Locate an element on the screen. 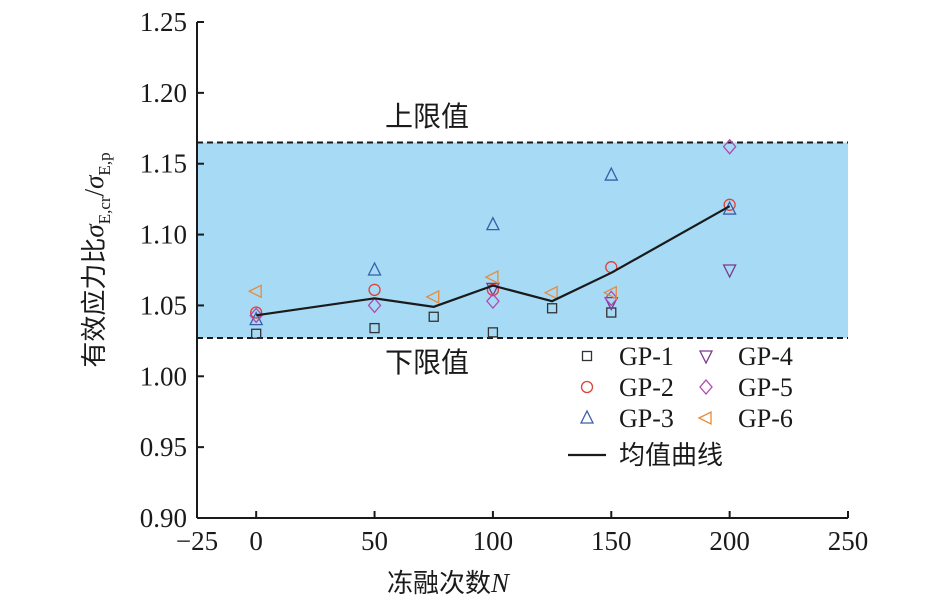 The height and width of the screenshot is (606, 945). legend-label: GP-5 is located at coordinates (765, 387).